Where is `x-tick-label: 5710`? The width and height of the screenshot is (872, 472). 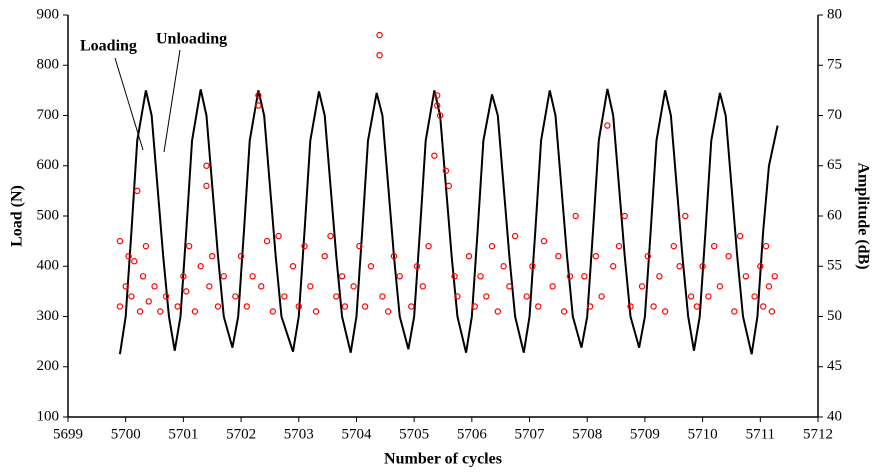
x-tick-label: 5710 is located at coordinates (703, 434).